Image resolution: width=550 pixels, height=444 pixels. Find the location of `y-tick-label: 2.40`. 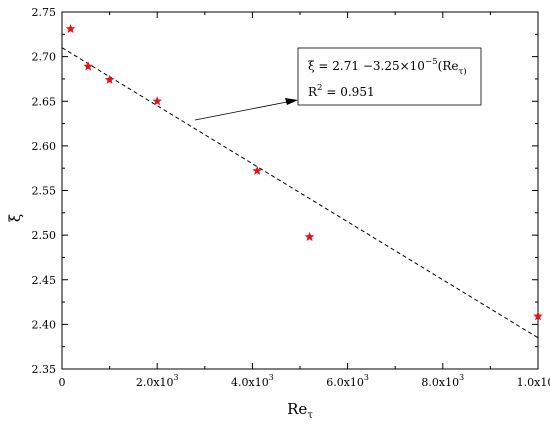

y-tick-label: 2.40 is located at coordinates (44, 324).